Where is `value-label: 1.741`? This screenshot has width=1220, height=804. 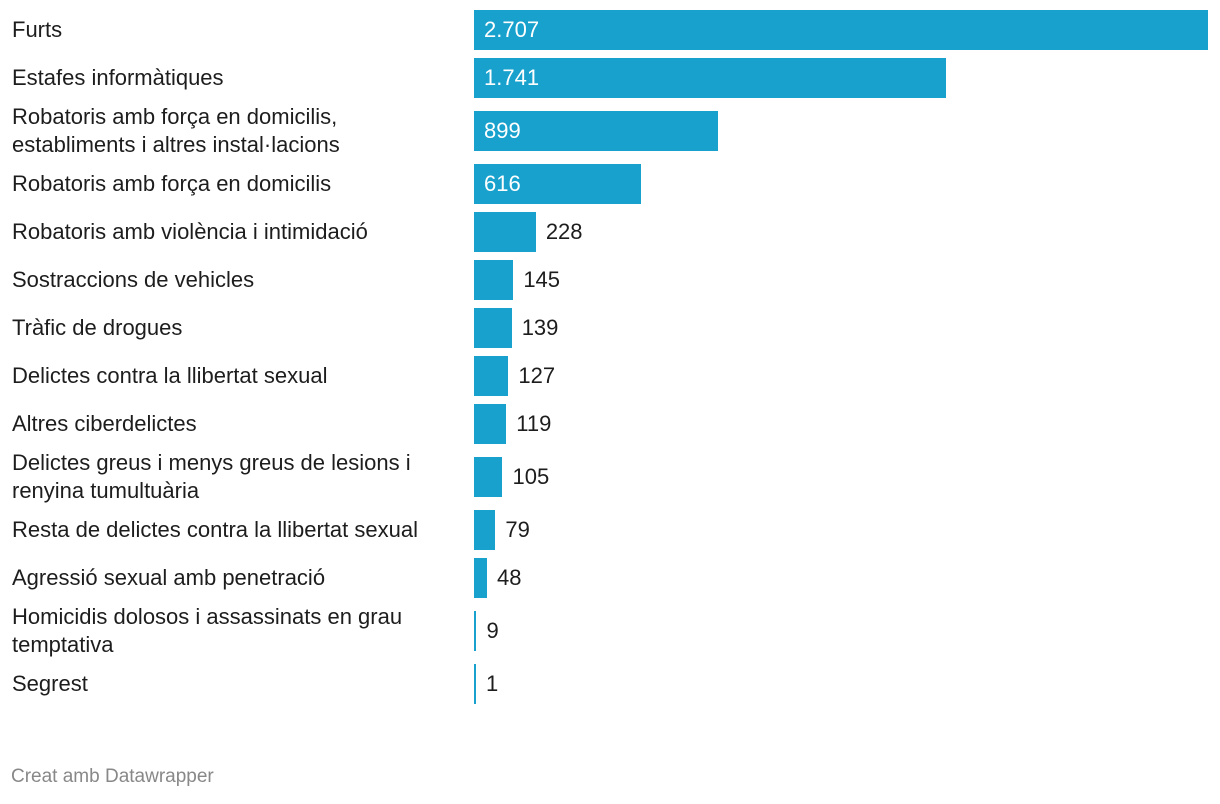
value-label: 1.741 is located at coordinates (512, 77).